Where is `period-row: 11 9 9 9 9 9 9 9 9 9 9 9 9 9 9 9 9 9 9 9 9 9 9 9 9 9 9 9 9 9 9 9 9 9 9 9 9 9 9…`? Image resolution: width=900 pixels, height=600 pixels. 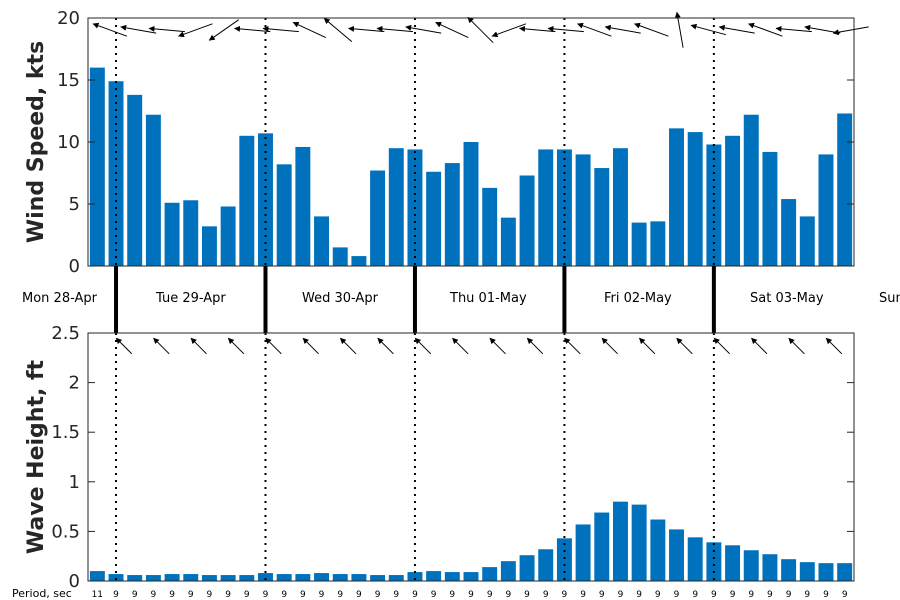
period-row: 11 9 9 9 9 9 9 9 9 9 9 9 9 9 9 9 9 9 9 9 9 9 9 9 9 9 9 9 9 9 9 9 9 9 9 9 9 9 9… is located at coordinates (470, 595).